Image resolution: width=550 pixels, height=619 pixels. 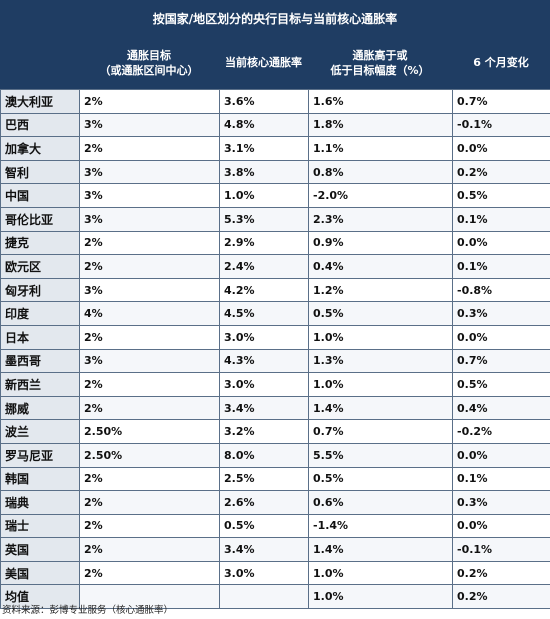 I want to click on core-cell: 4.2%, so click(x=264, y=290).